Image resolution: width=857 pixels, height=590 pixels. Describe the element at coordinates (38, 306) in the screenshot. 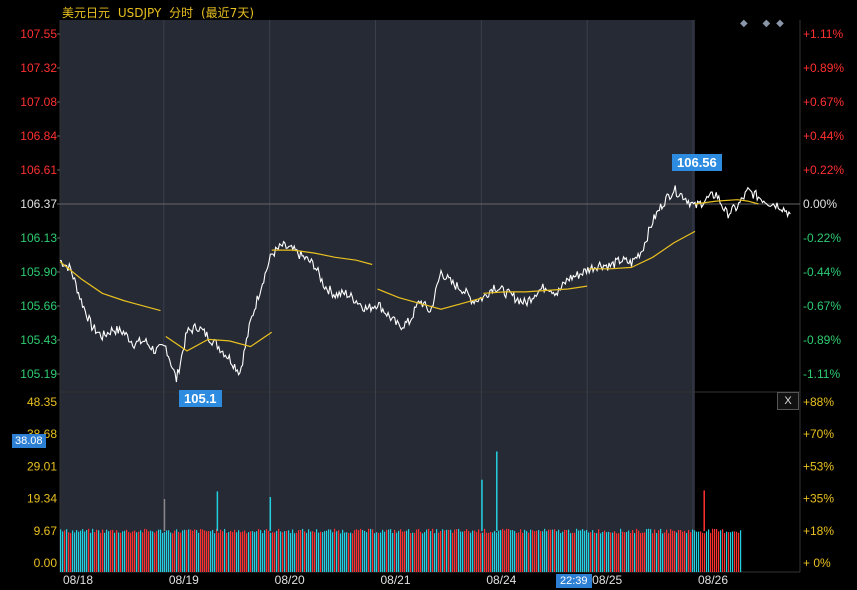

I see `y-tick-label: 105.66` at that location.